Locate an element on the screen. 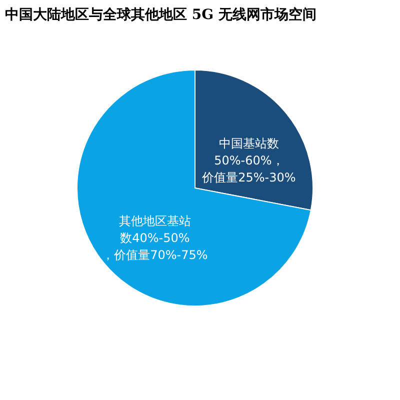 The height and width of the screenshot is (400, 400). slice-label: 其他地区基站数40%-50%，价值量70%-75% is located at coordinates (155, 238).